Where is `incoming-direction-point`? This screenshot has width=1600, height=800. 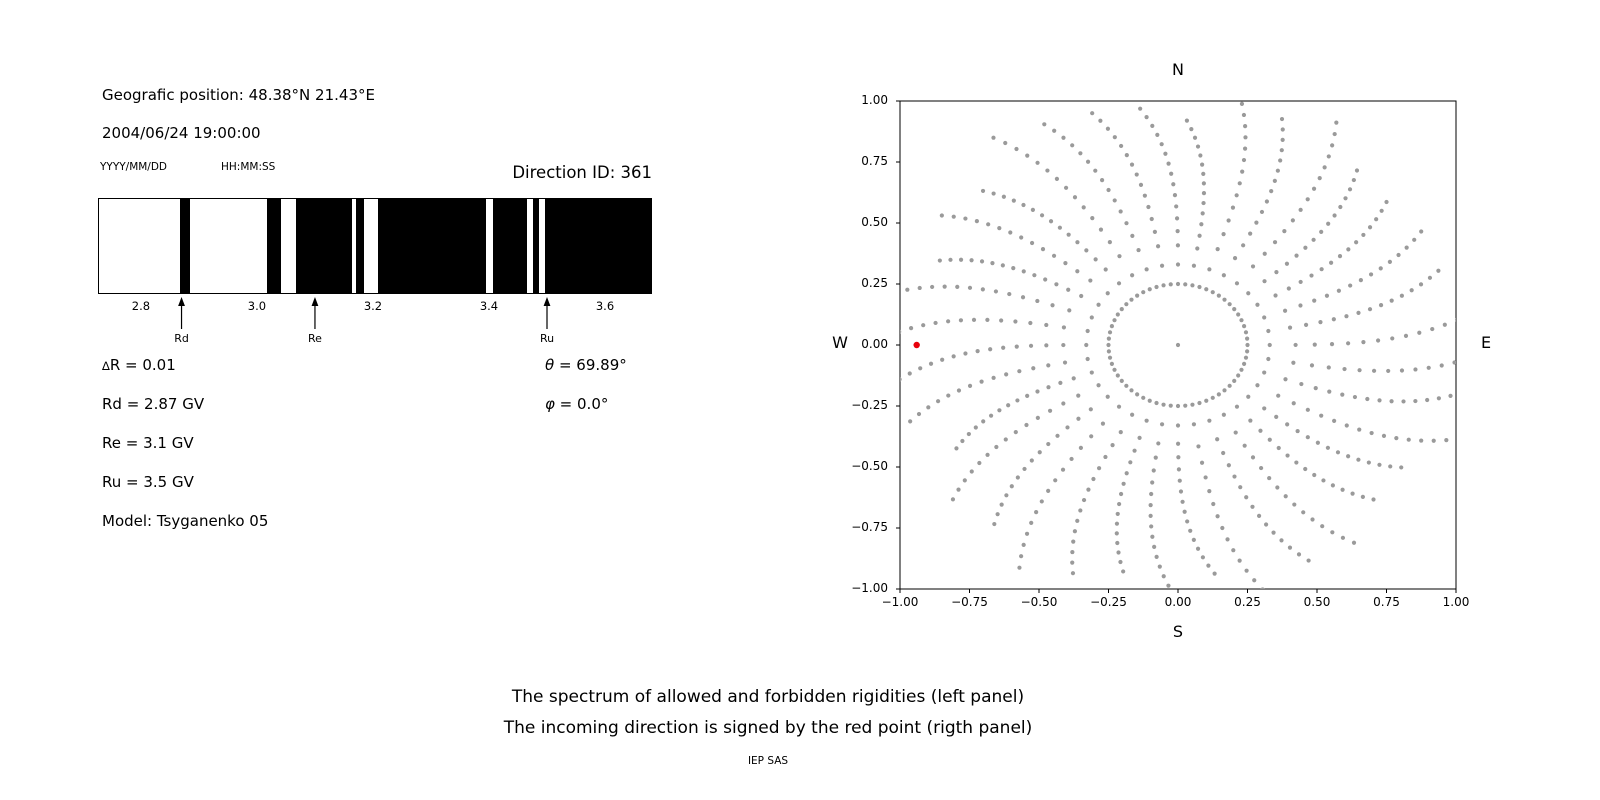
incoming-direction-point is located at coordinates (916, 345).